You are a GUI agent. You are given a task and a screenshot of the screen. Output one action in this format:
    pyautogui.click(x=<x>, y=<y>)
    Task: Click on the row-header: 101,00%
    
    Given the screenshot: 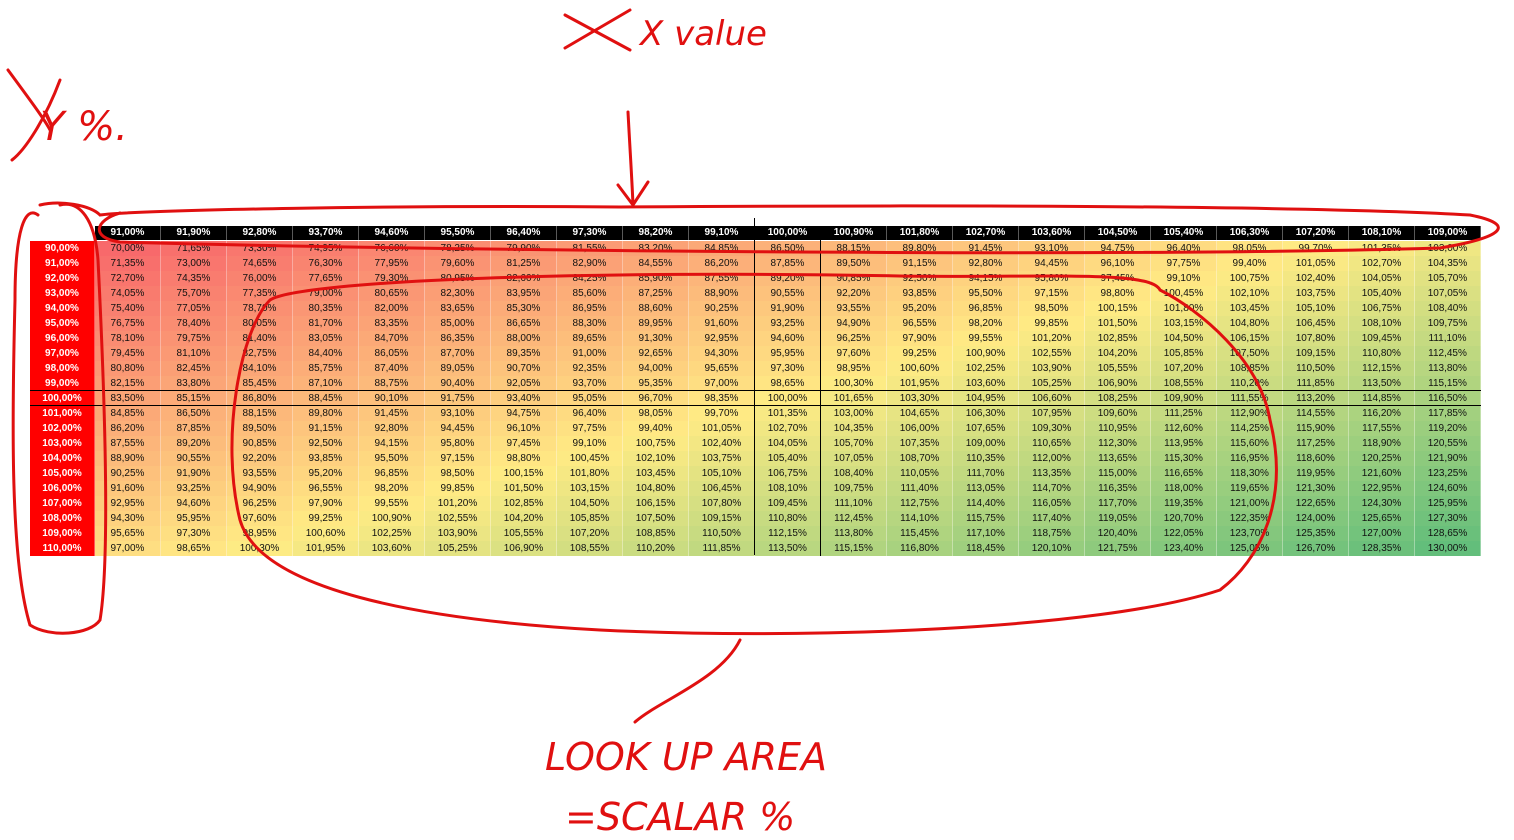 What is the action you would take?
    pyautogui.click(x=62, y=413)
    